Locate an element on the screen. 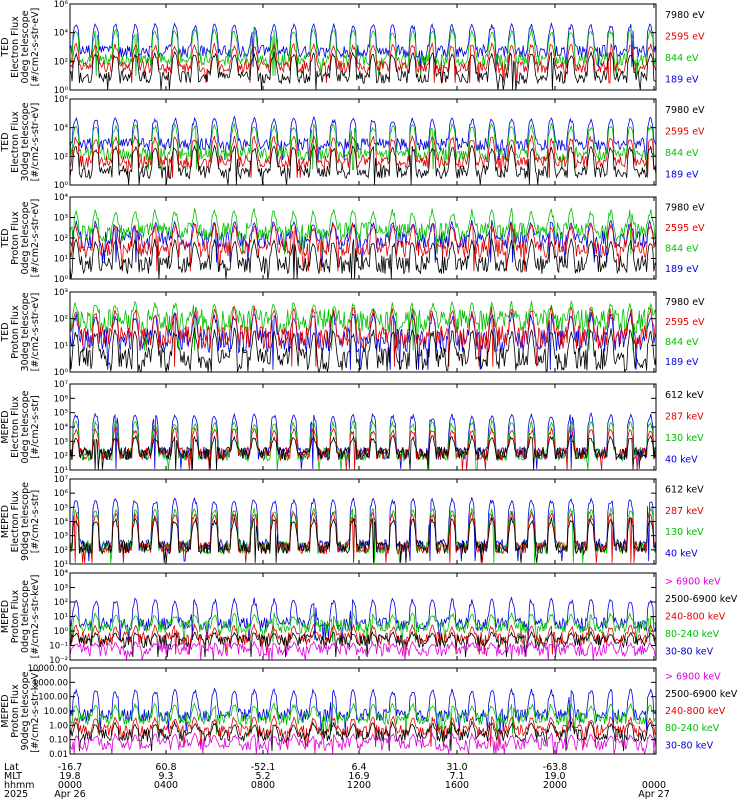 This screenshot has width=750, height=800. y-axis-label-line: 90deg telescope is located at coordinates (25, 521).